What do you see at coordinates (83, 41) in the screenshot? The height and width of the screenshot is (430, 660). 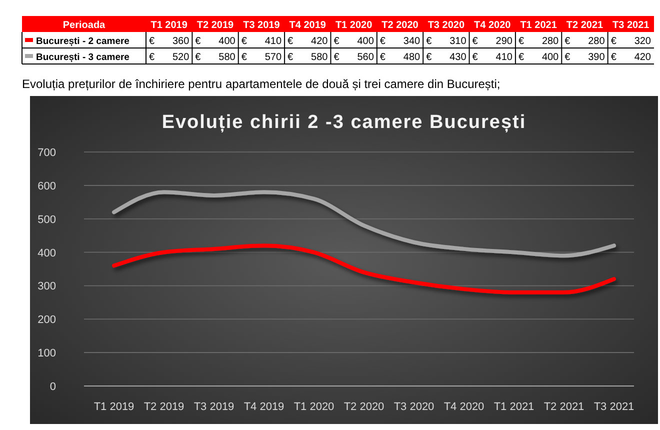 I see `legend-label: București - 2 camere` at bounding box center [83, 41].